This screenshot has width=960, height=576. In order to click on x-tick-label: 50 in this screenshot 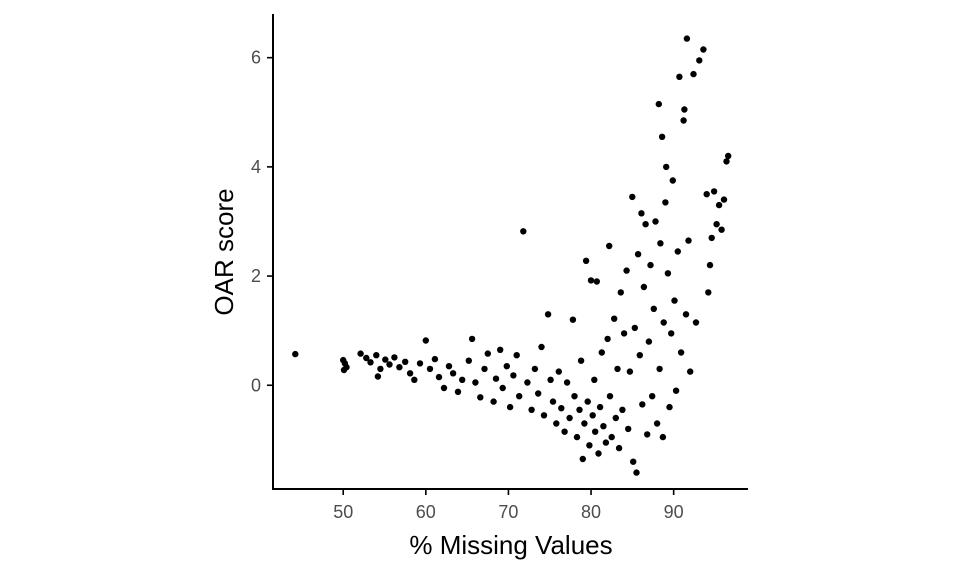, I will do `click(343, 512)`.